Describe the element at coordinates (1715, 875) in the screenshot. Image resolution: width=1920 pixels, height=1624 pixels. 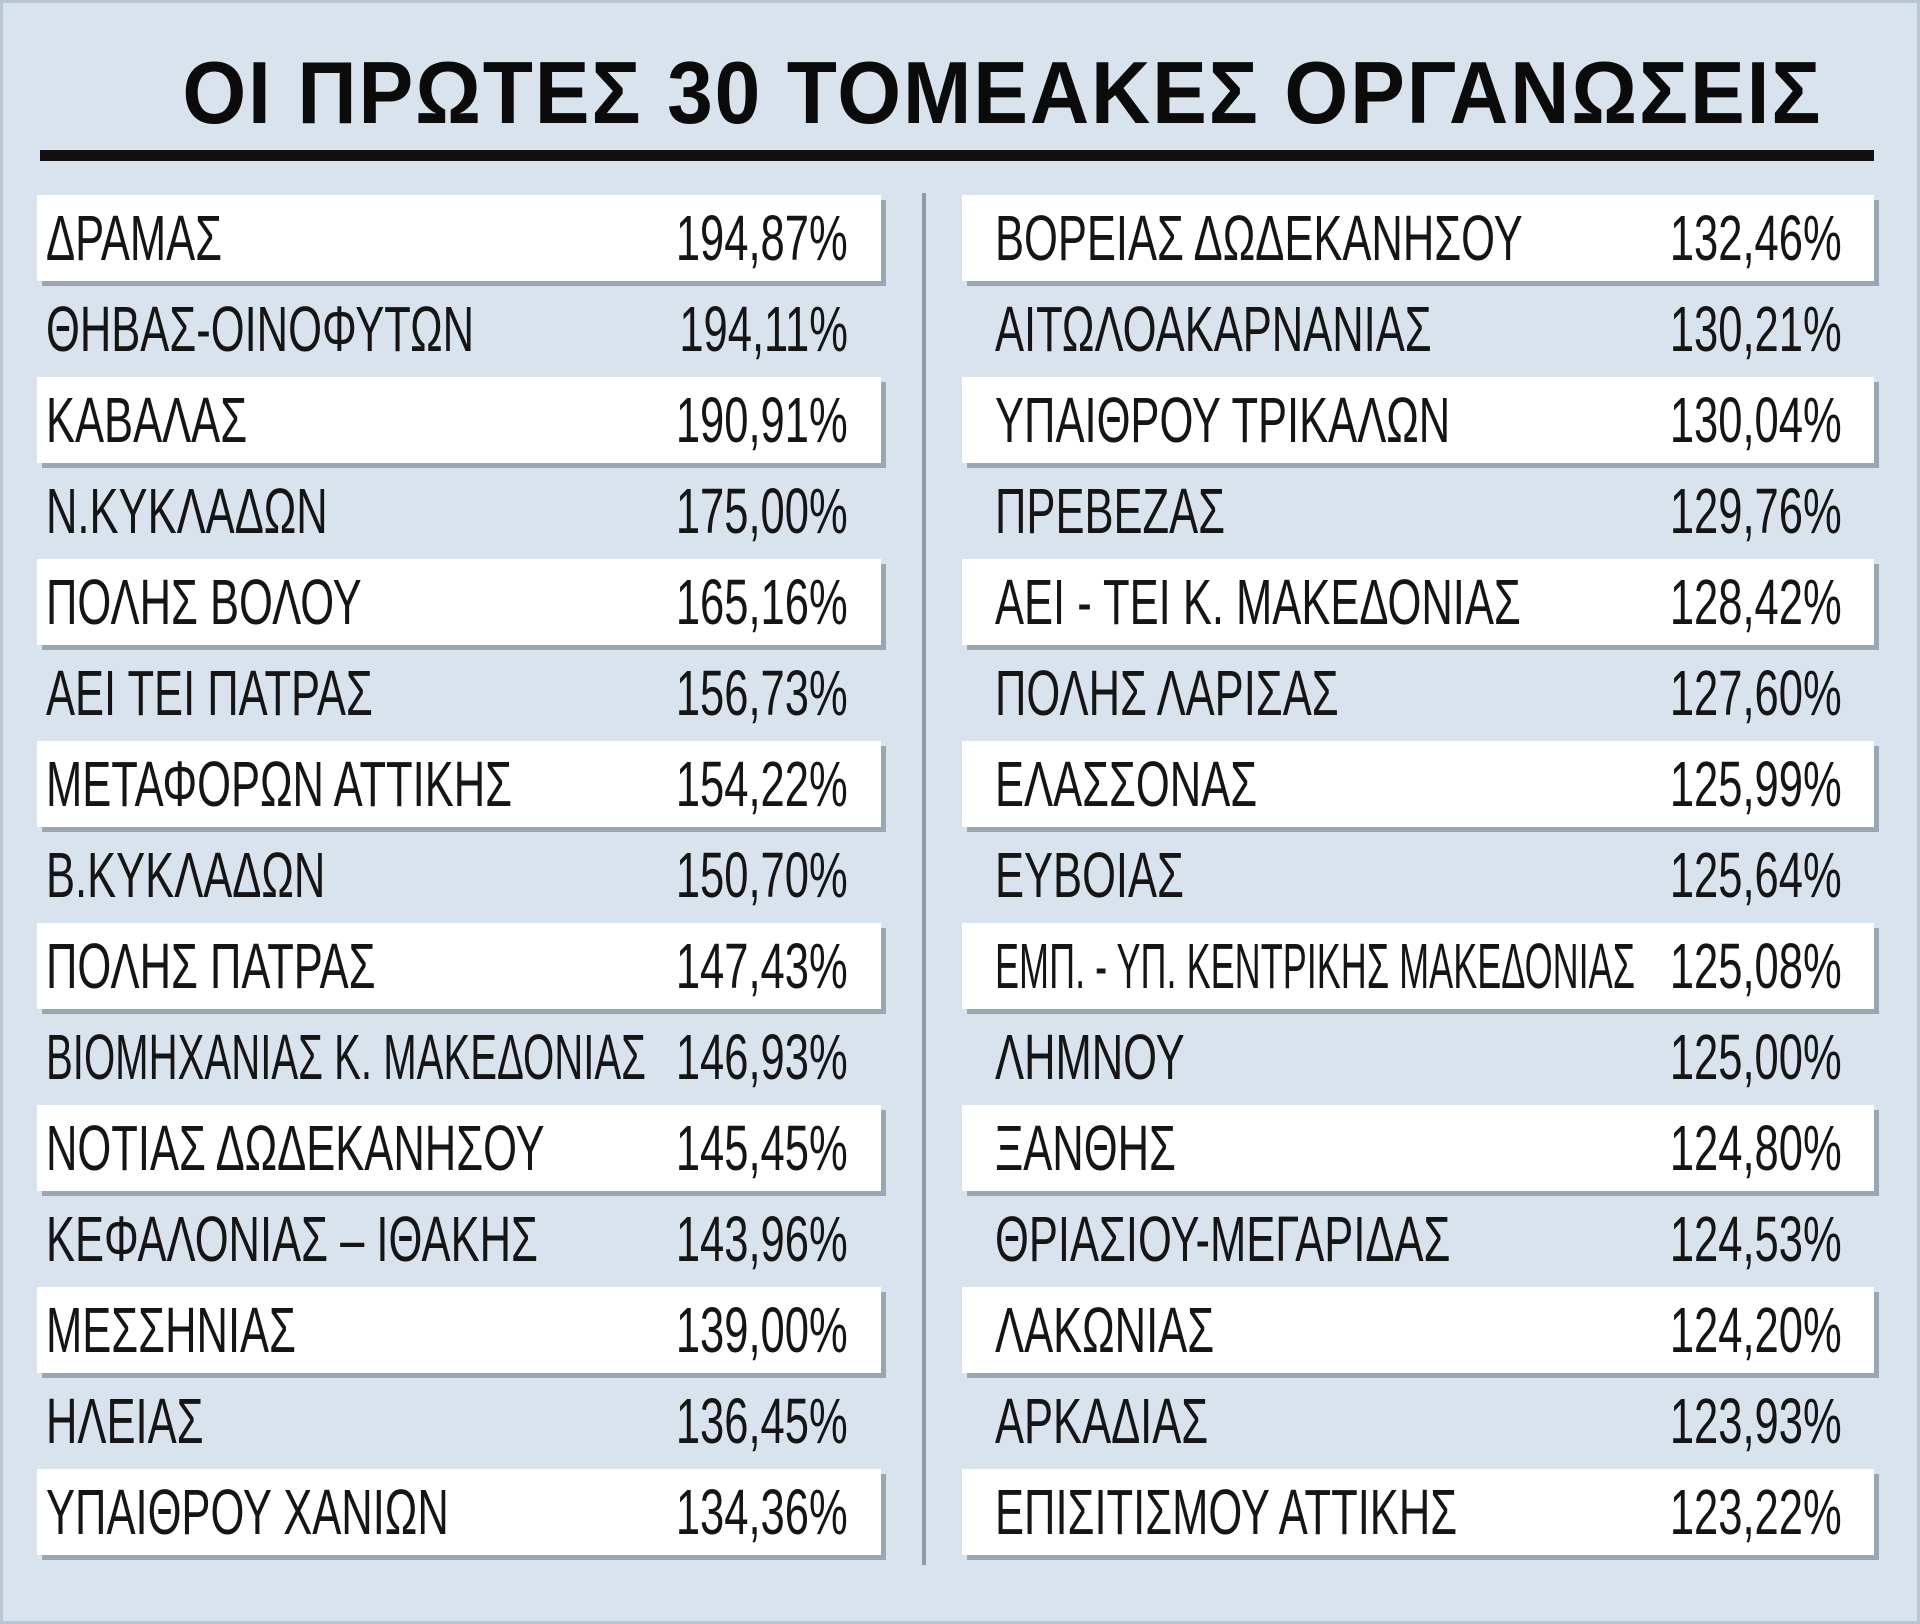
I see `row-value: 125,64%` at that location.